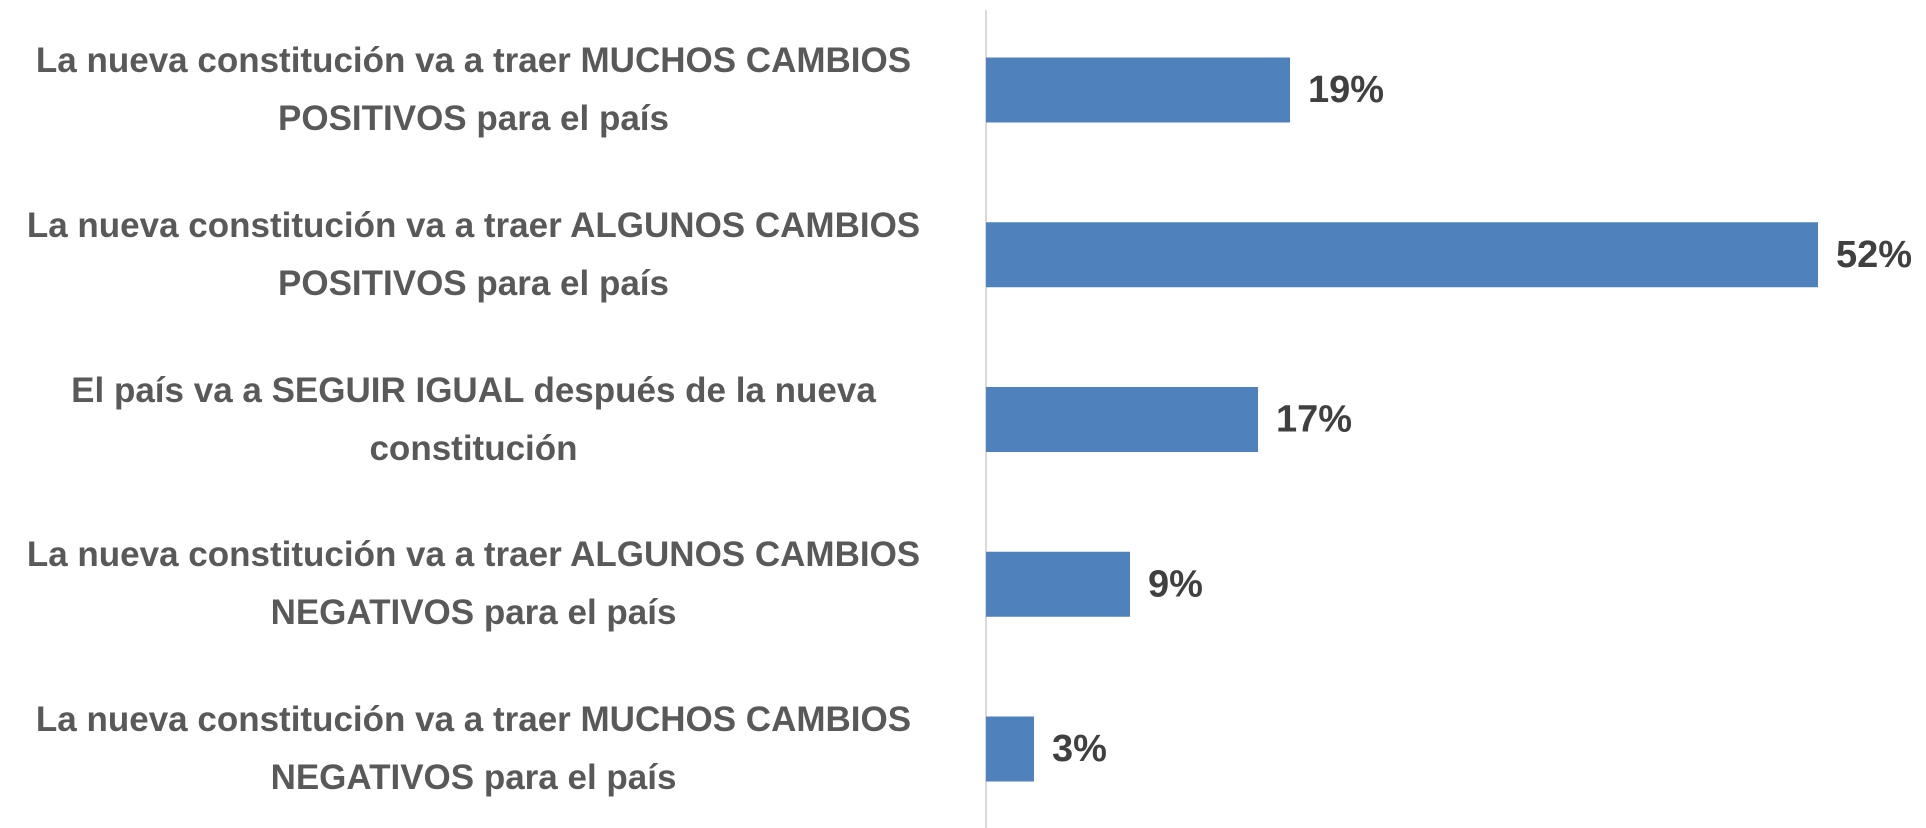 This screenshot has width=1926, height=828. Describe the element at coordinates (1346, 90) in the screenshot. I see `value-label: 19%` at that location.